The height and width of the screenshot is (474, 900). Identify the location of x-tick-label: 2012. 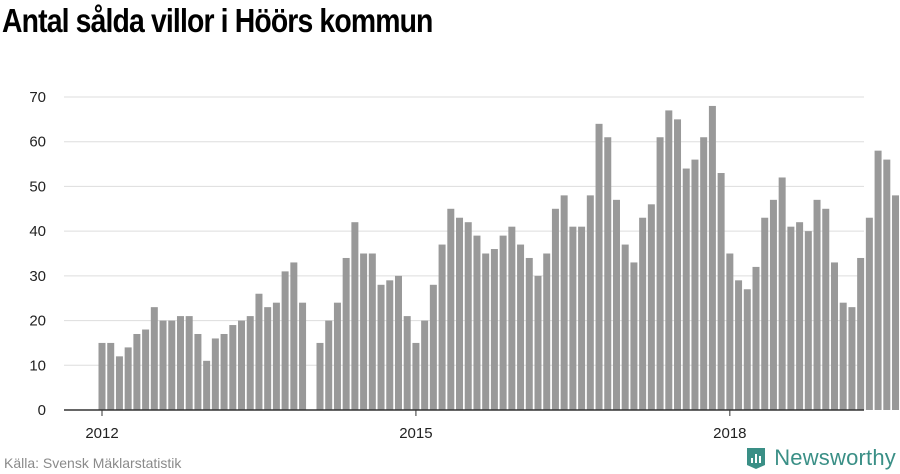
(101, 433).